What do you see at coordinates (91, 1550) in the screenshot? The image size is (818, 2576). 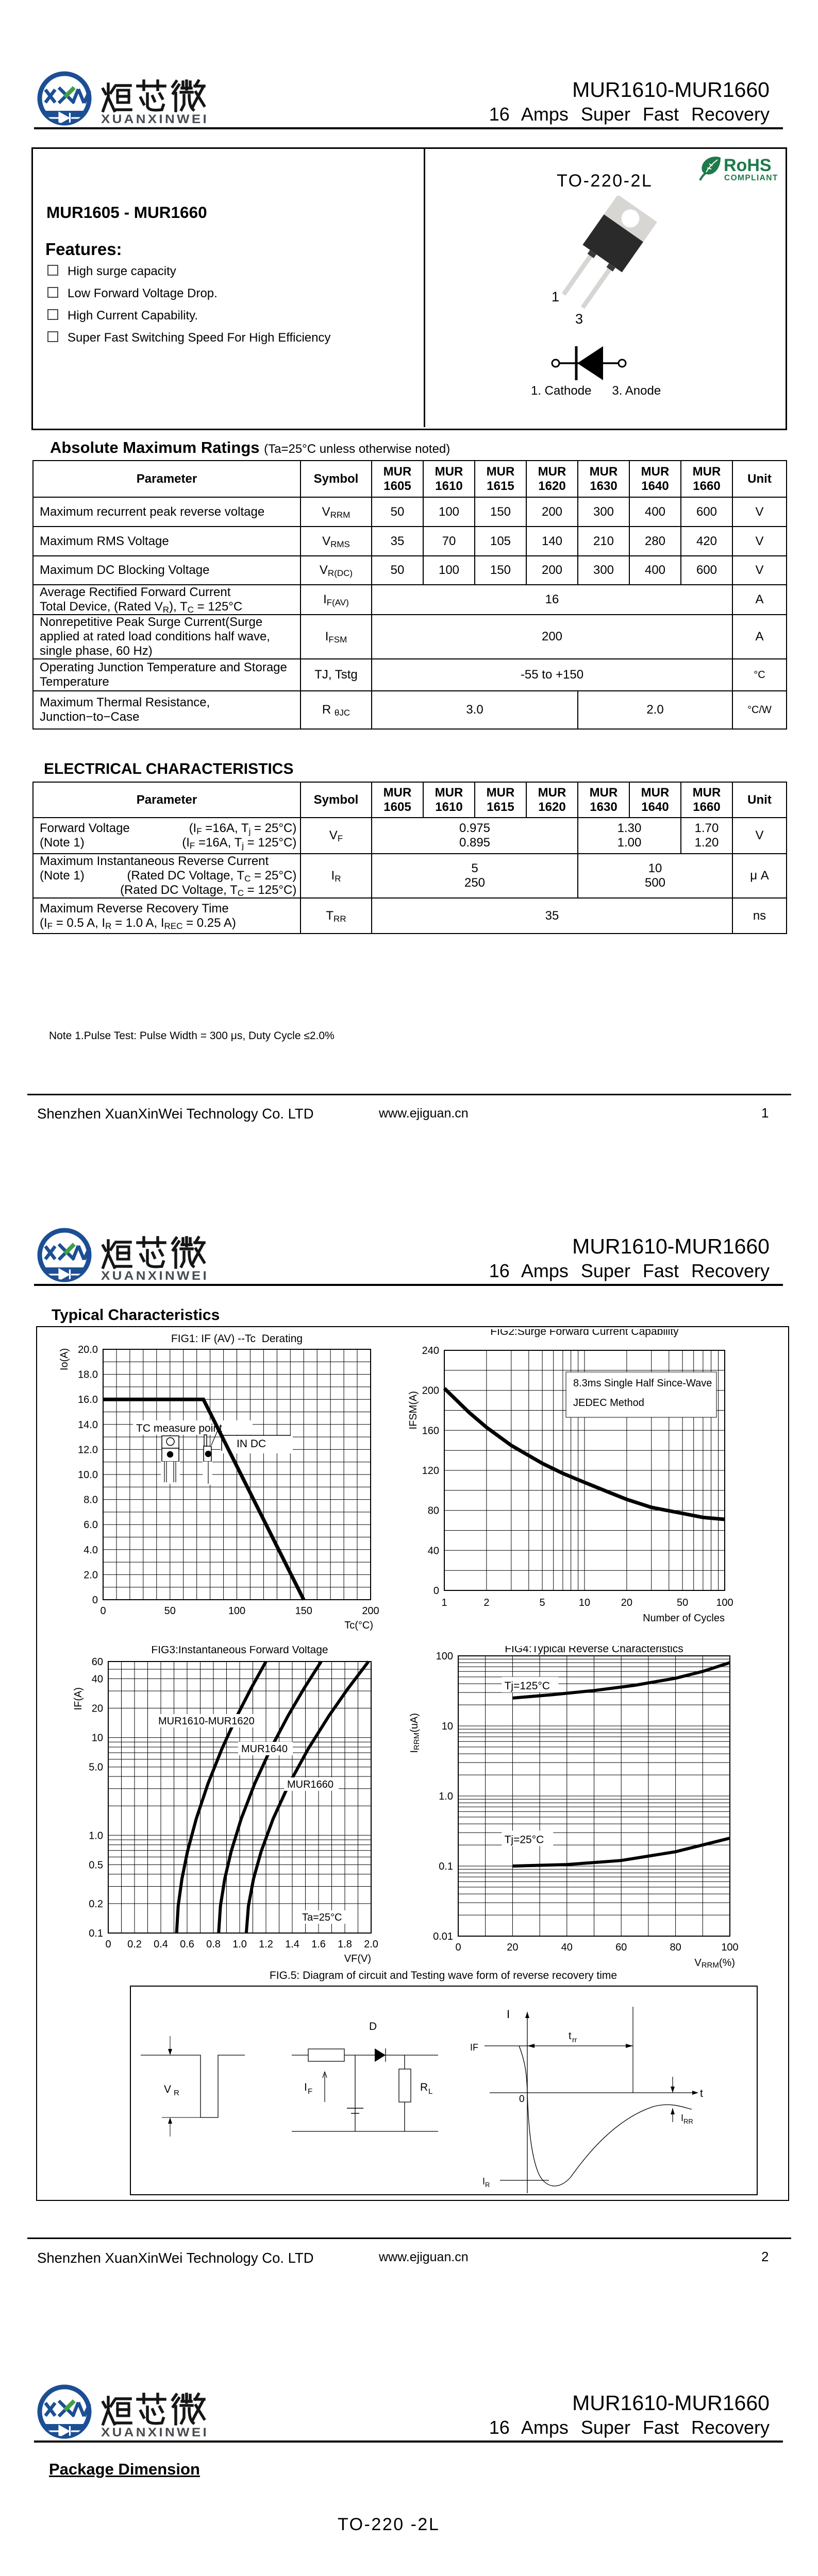 I see `svg-text: 4.0` at bounding box center [91, 1550].